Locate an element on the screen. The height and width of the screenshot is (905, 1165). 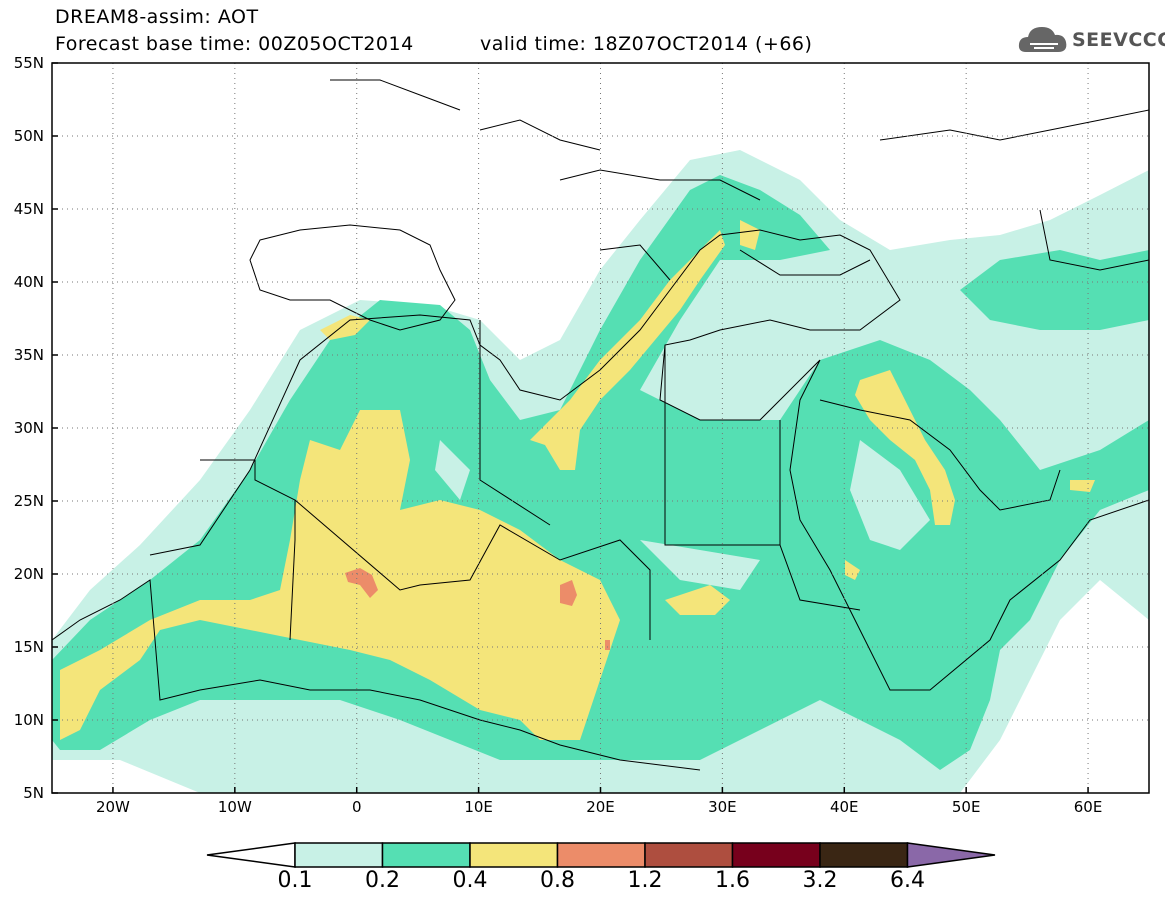
lat-tick-label: 45N is located at coordinates (28, 209).